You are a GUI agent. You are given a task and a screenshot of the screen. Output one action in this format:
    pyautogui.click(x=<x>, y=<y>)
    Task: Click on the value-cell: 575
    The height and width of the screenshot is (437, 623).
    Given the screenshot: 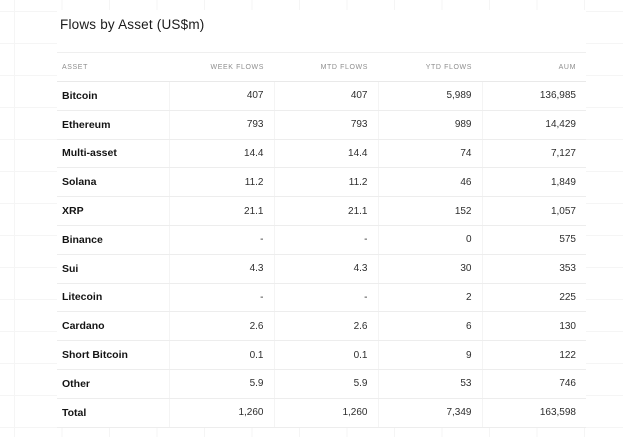 What is the action you would take?
    pyautogui.click(x=533, y=240)
    